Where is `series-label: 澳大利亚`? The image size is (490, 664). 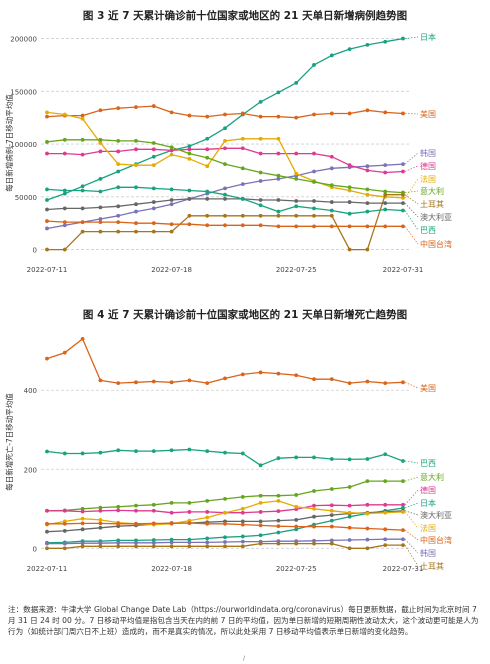
series-label: 澳大利亚 is located at coordinates (436, 515).